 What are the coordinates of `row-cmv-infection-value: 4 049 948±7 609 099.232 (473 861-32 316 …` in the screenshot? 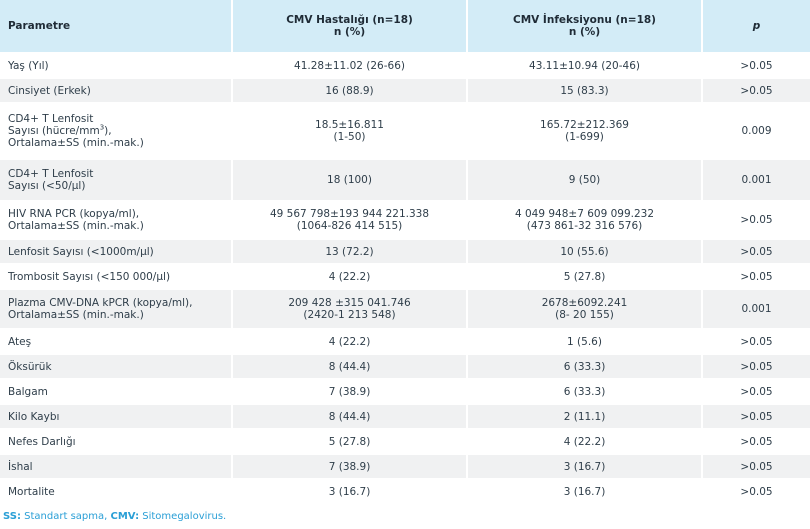 It's located at (585, 221).